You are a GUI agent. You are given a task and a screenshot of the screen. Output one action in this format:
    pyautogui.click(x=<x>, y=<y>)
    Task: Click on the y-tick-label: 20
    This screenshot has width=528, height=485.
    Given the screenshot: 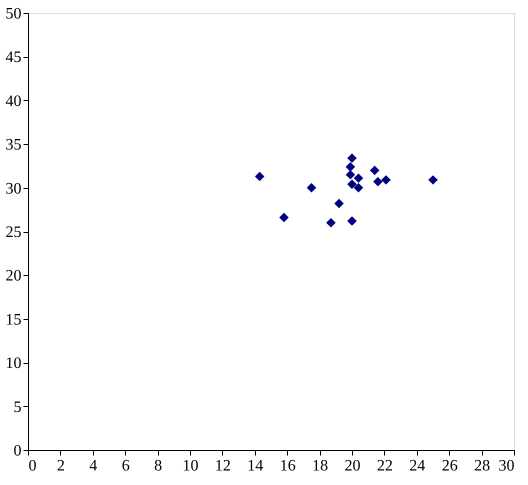 What is the action you would take?
    pyautogui.click(x=14, y=276)
    